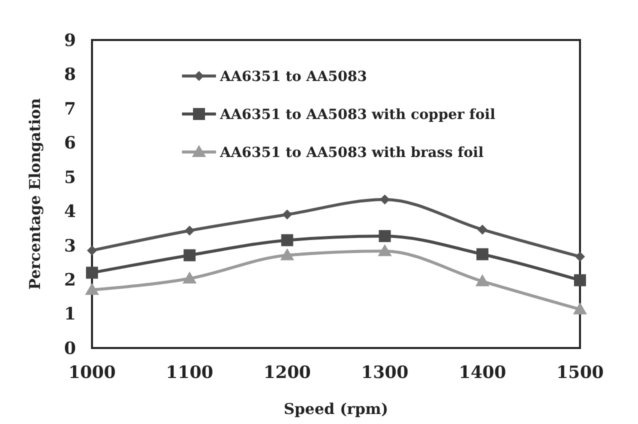 The width and height of the screenshot is (638, 424). Describe the element at coordinates (288, 373) in the screenshot. I see `x-tick-label: 1200` at that location.